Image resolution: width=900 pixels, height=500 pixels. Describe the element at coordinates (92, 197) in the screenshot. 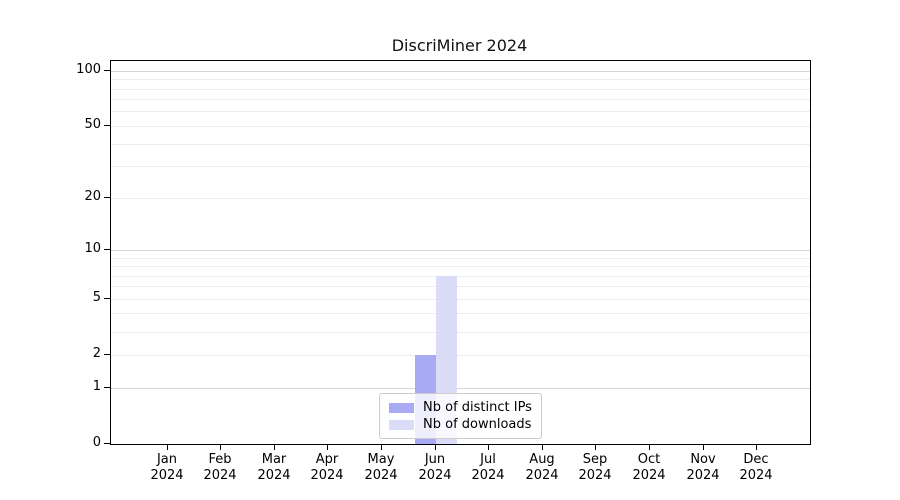

I see `y-tick-label: 20` at that location.